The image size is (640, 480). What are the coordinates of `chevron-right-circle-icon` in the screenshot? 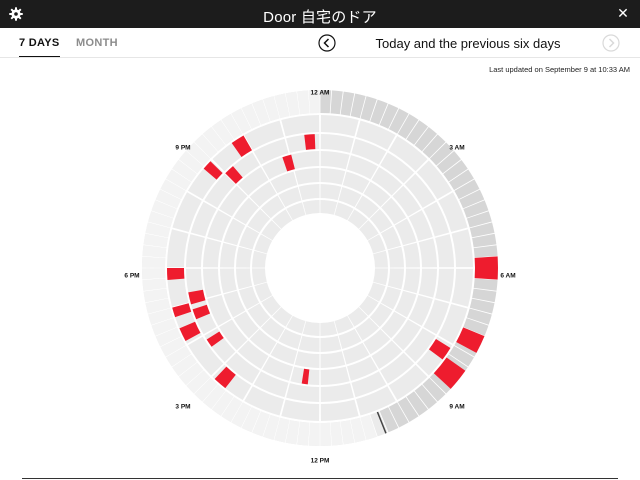 It's located at (611, 43).